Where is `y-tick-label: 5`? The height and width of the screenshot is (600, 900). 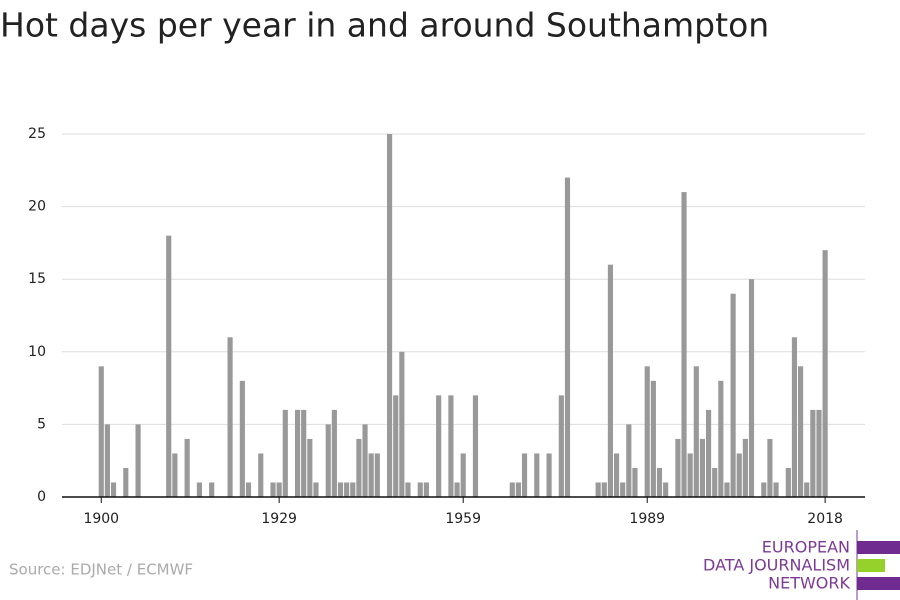
y-tick-label: 5 is located at coordinates (41, 424).